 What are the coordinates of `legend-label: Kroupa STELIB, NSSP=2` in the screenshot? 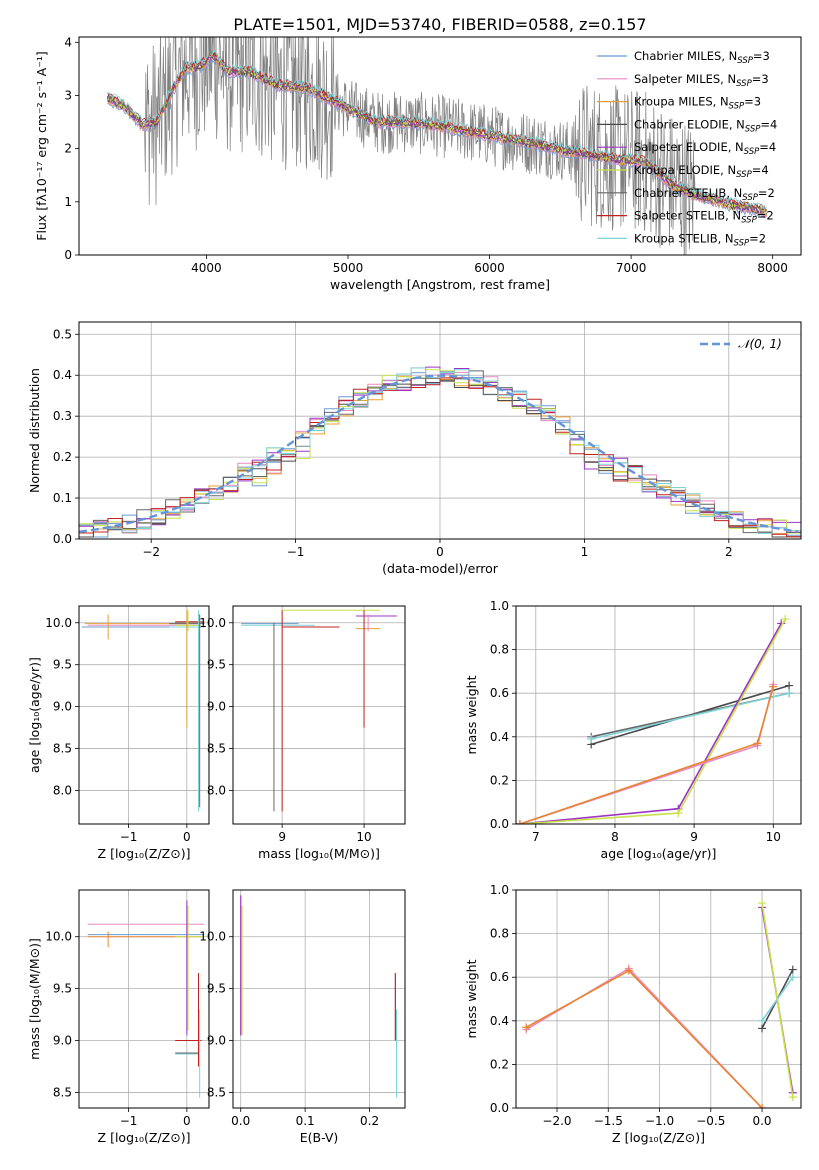 It's located at (700, 239).